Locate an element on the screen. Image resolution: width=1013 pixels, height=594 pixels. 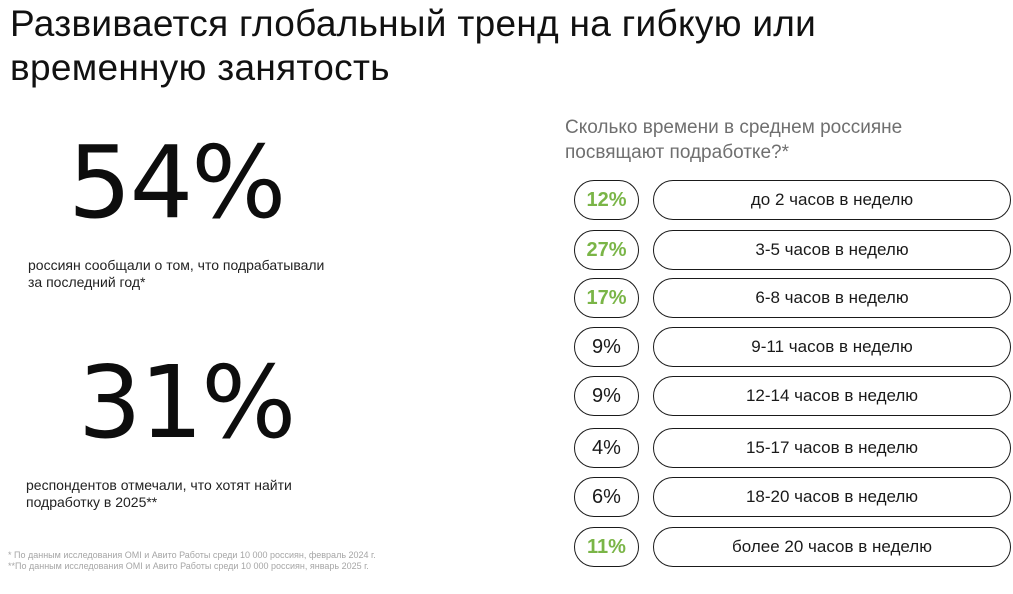
stat-31-value: 31% is located at coordinates (187, 402).